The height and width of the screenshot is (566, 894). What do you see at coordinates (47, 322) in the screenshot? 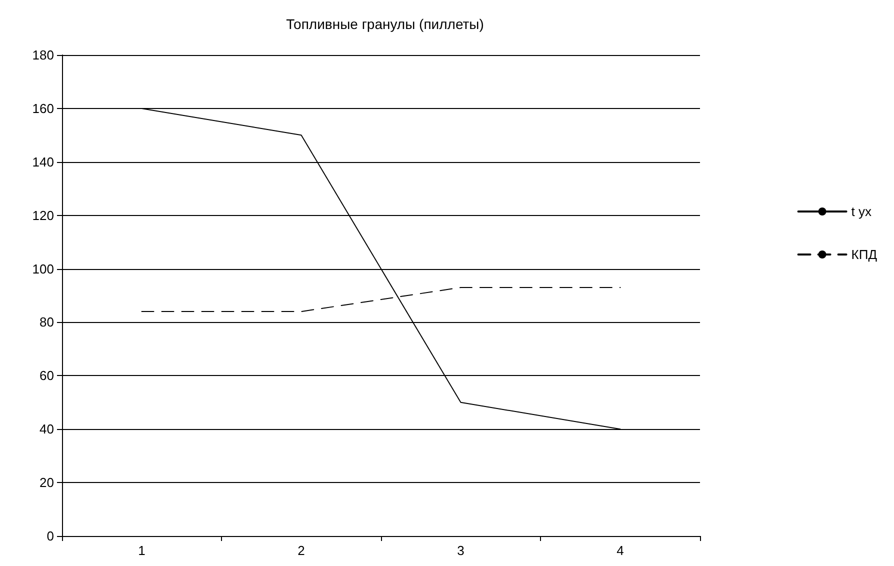
I see `y-tick-label: 80` at bounding box center [47, 322].